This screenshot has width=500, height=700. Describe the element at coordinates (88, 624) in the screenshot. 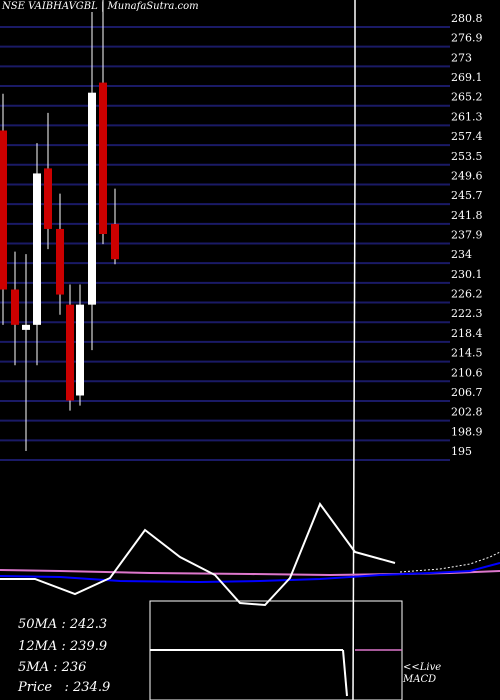

I see `stat-50ma-value: 242.3` at that location.